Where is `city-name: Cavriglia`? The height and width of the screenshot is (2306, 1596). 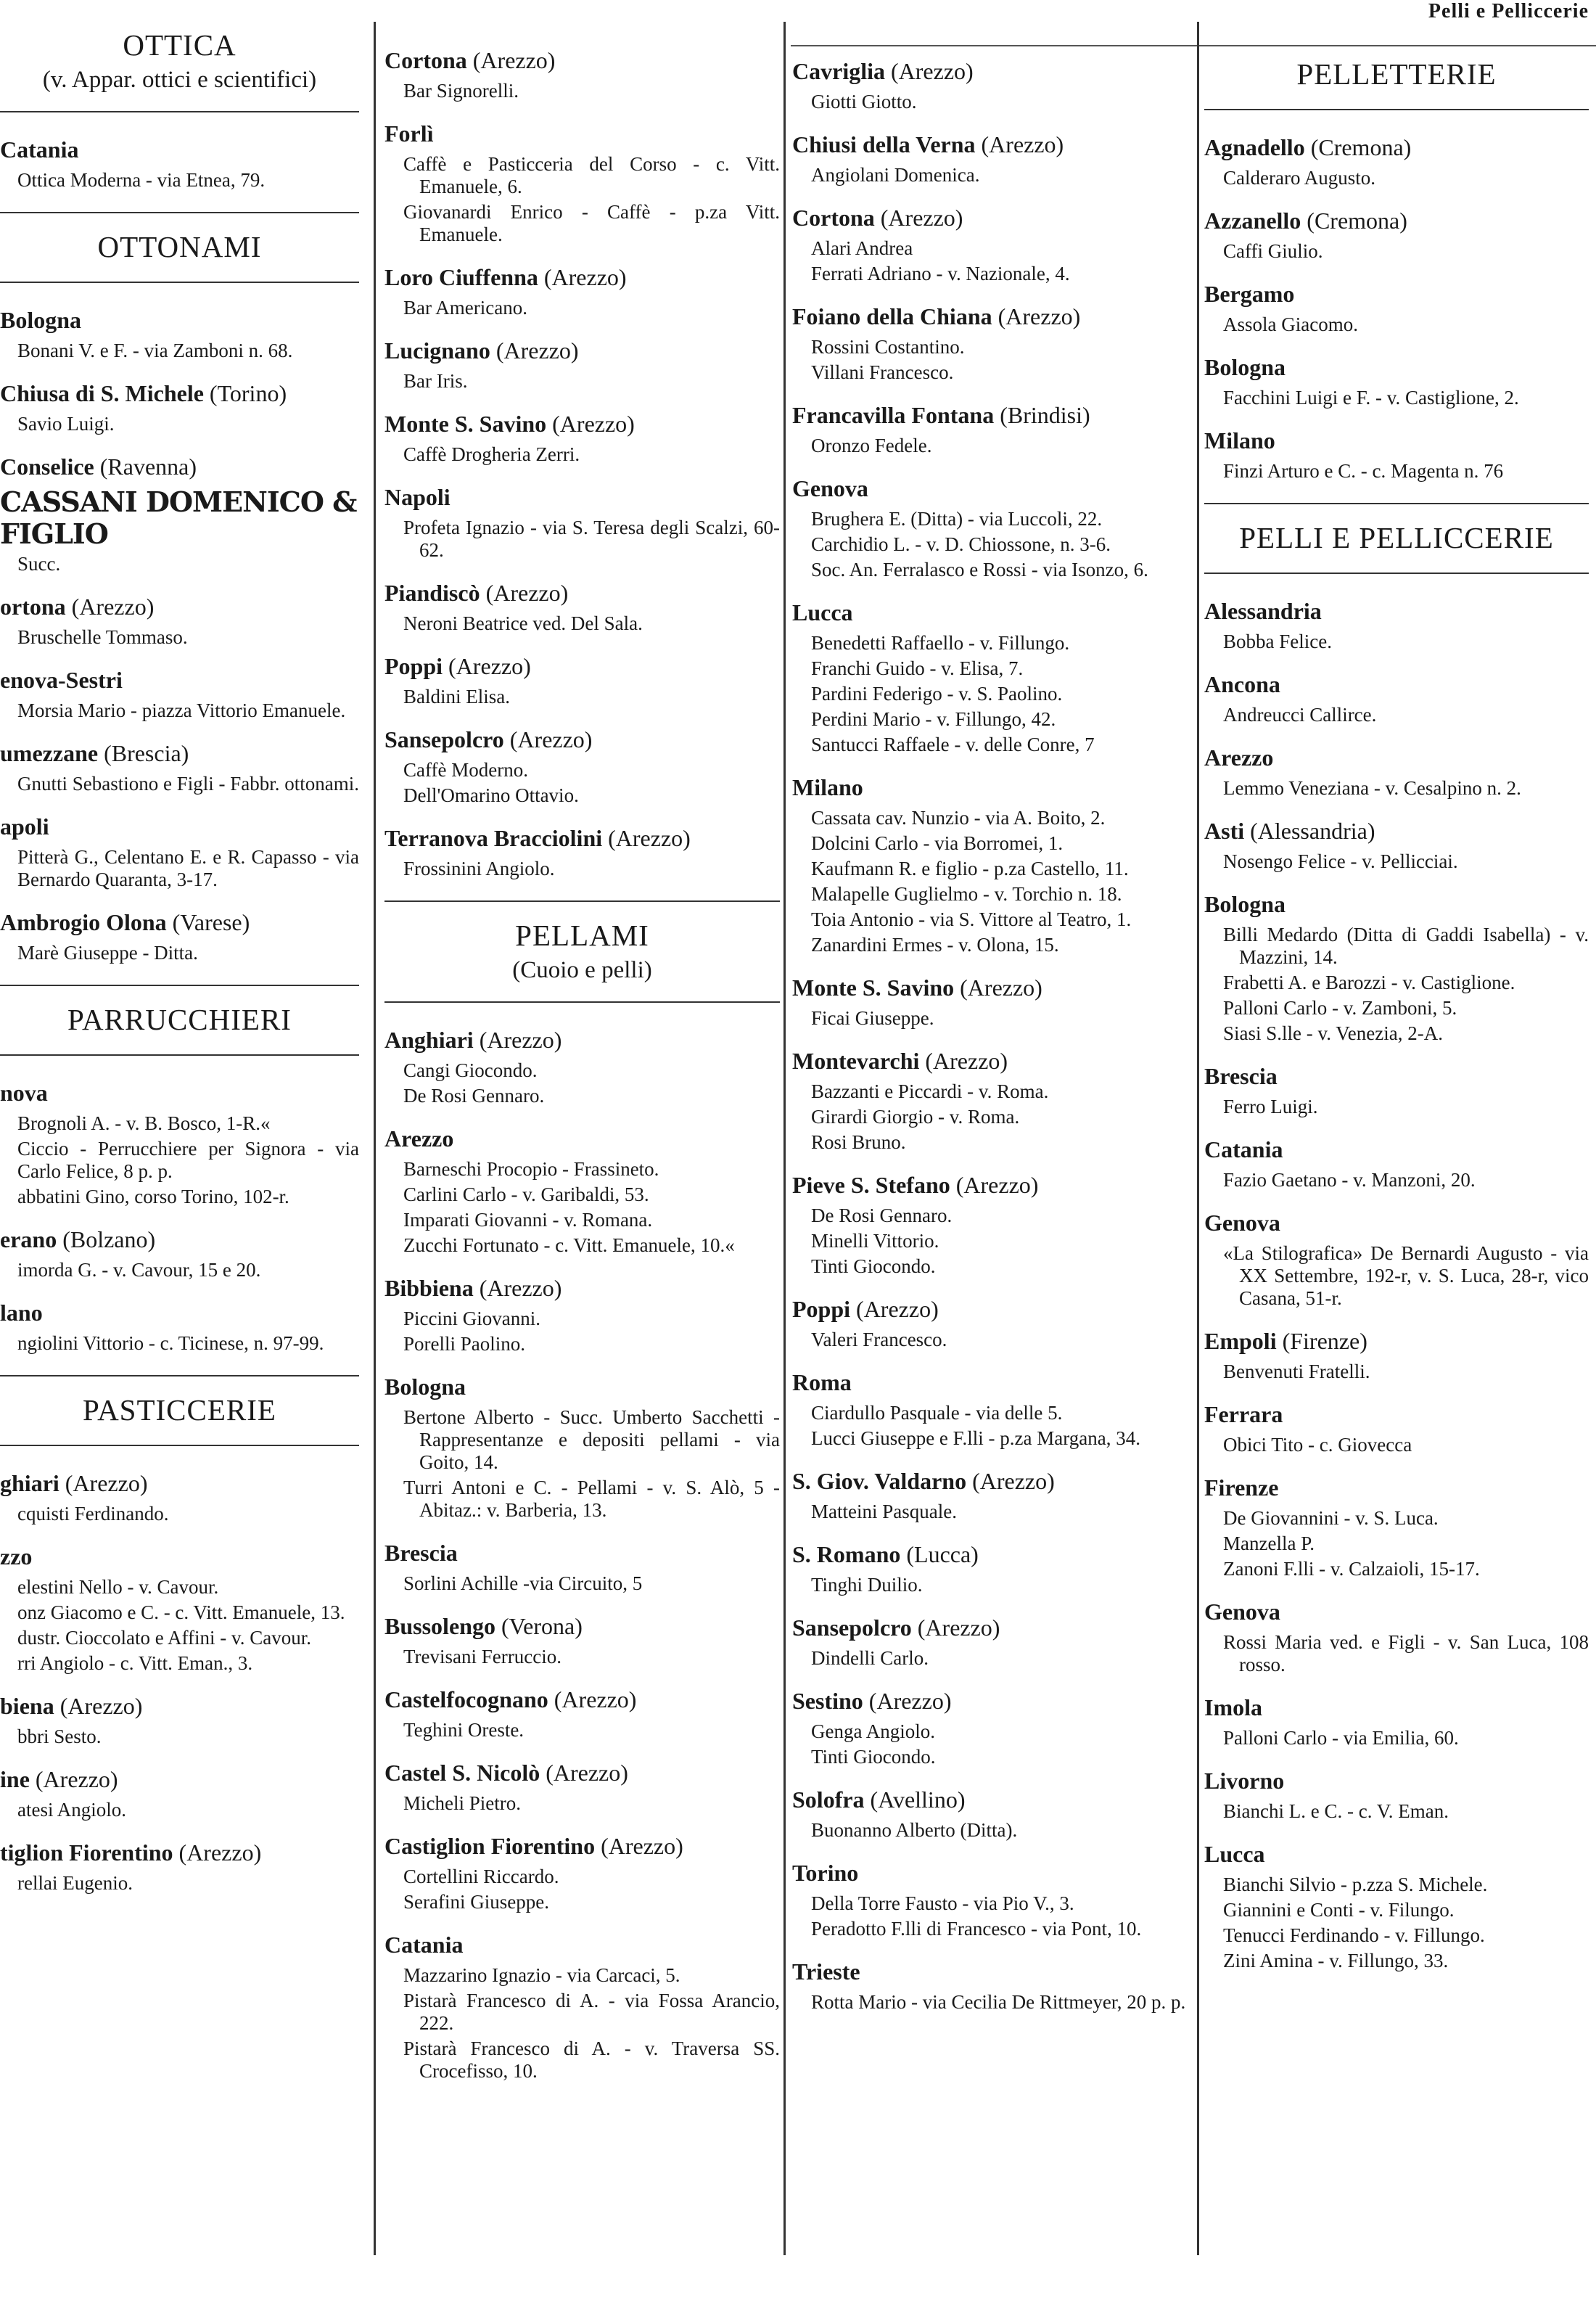
city-name: Cavriglia is located at coordinates (838, 71).